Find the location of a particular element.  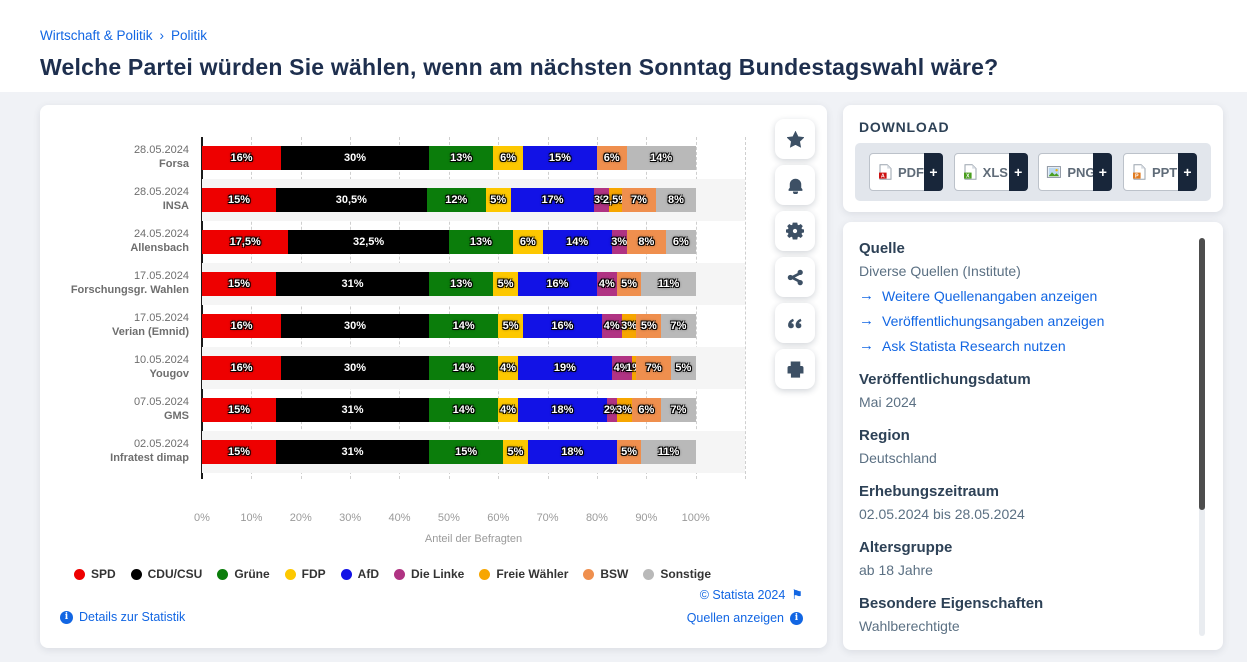

bar-segment-bsw: 8% is located at coordinates (646, 242).